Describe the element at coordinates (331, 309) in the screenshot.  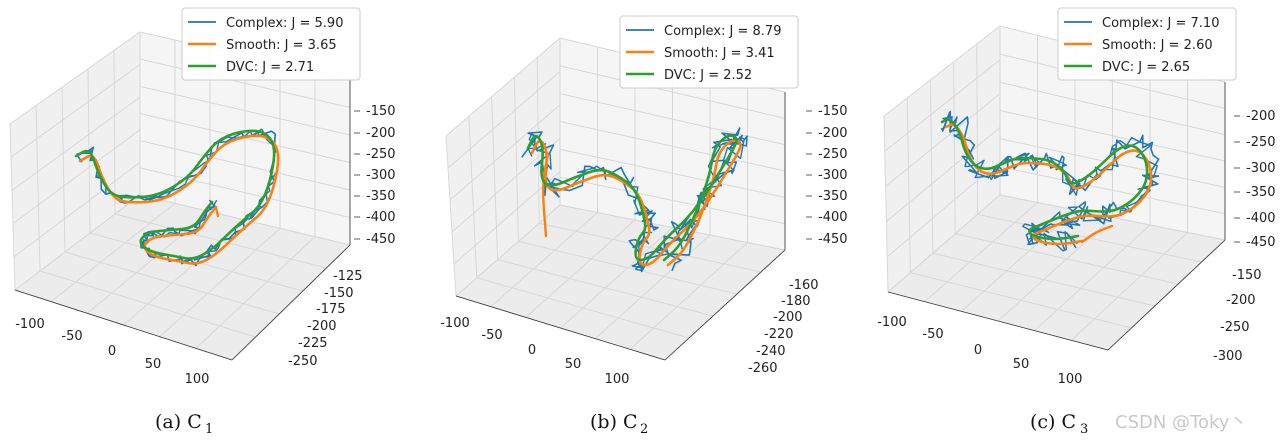
I see `y-tick-label: -175` at that location.